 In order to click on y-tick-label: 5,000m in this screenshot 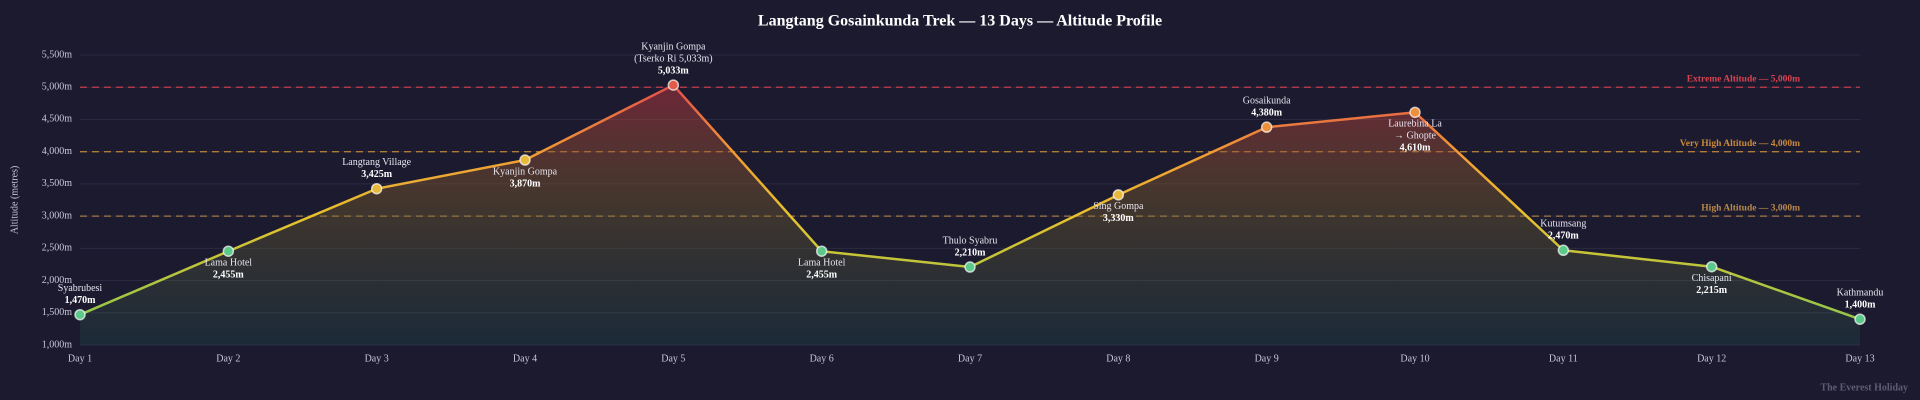, I will do `click(57, 87)`.